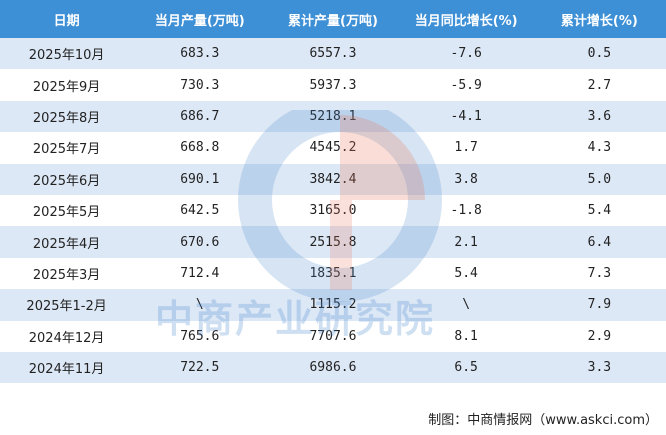 This screenshot has width=666, height=435. What do you see at coordinates (466, 179) in the screenshot?
I see `value-cell: 3.8` at bounding box center [466, 179].